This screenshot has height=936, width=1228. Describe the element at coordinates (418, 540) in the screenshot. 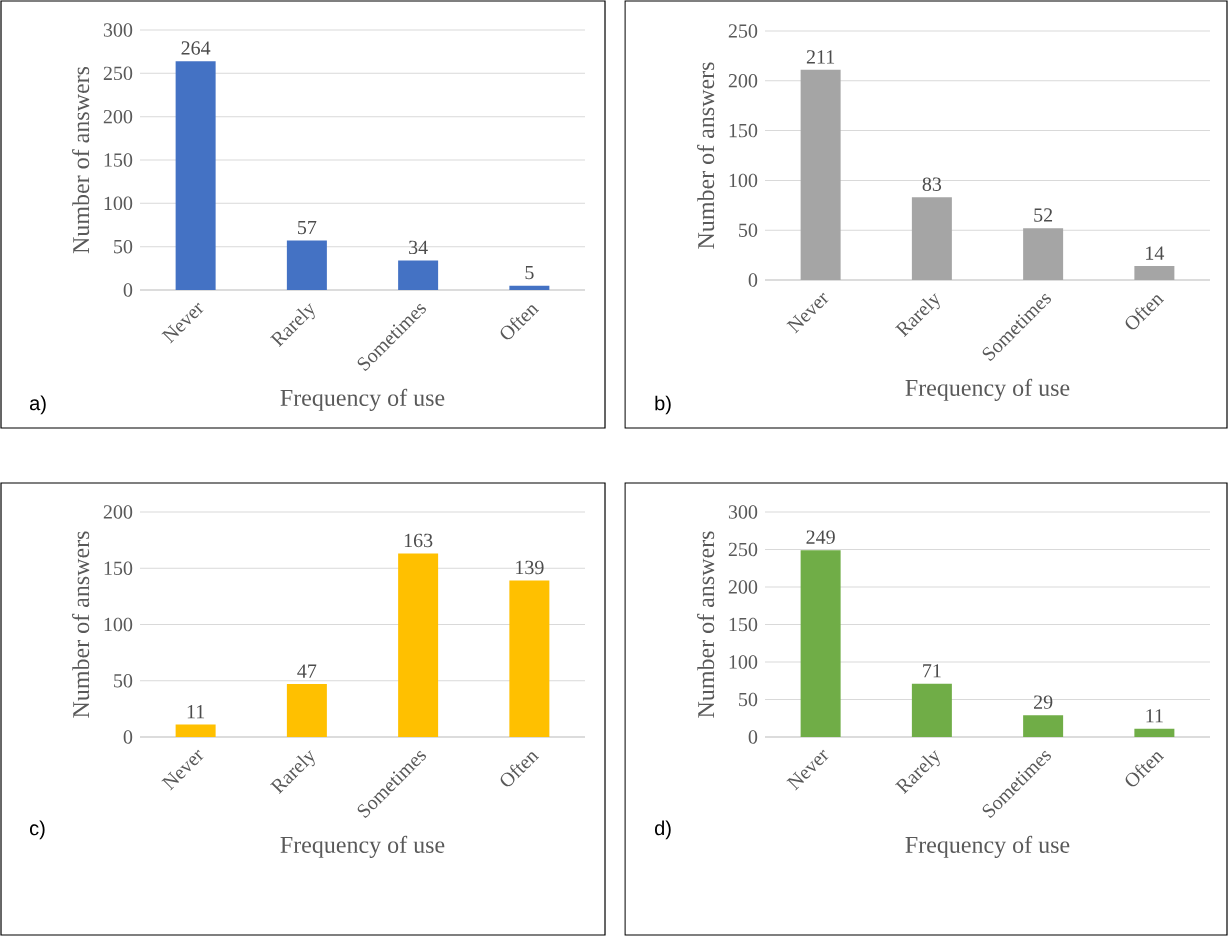

I see `data-label: 163` at that location.